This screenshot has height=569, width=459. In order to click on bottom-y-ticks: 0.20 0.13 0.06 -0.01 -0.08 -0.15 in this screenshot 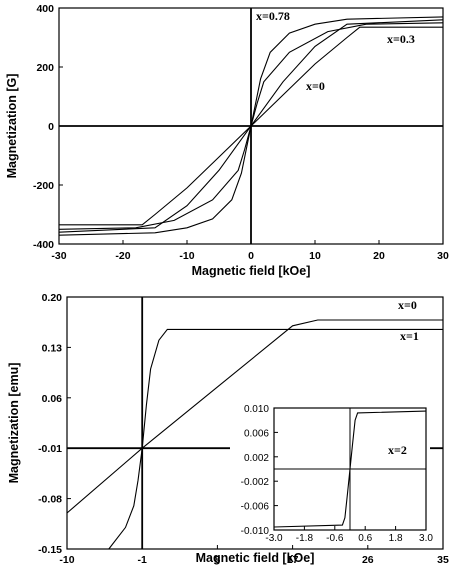, I will do `click(54, 424)`.